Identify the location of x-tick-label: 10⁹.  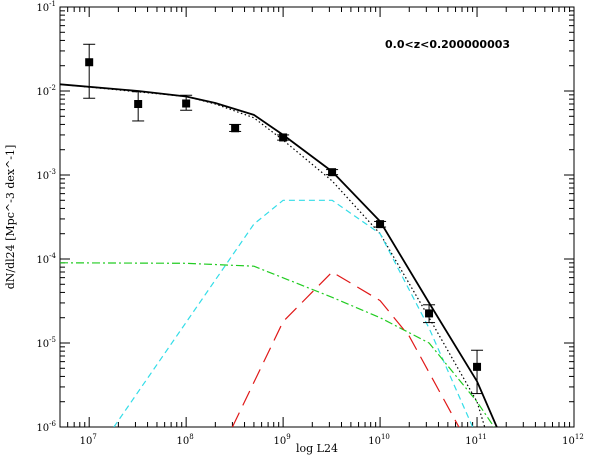
(282, 440).